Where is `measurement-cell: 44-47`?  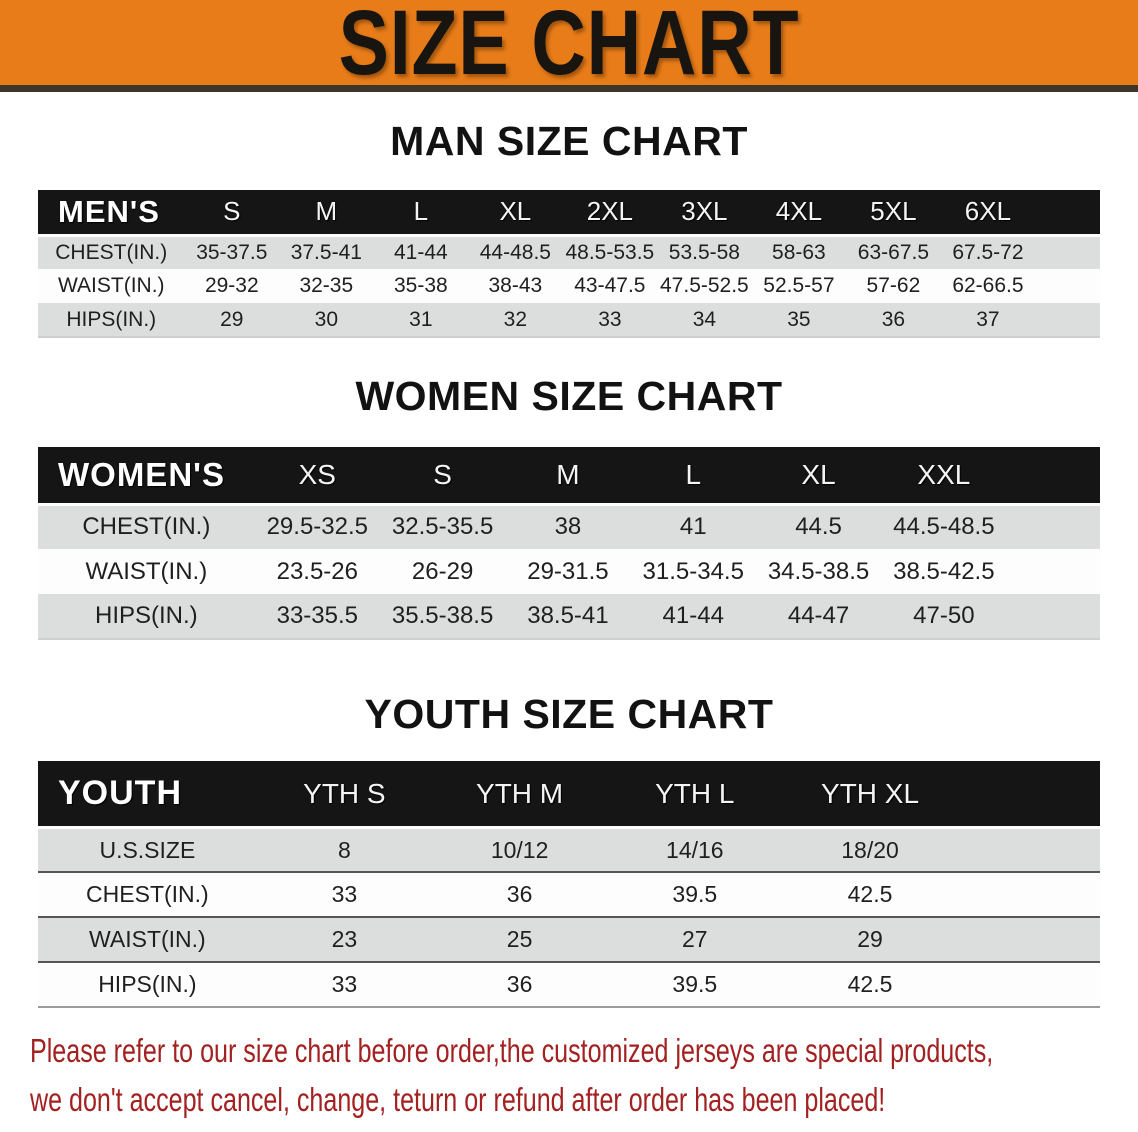 measurement-cell: 44-47 is located at coordinates (818, 617).